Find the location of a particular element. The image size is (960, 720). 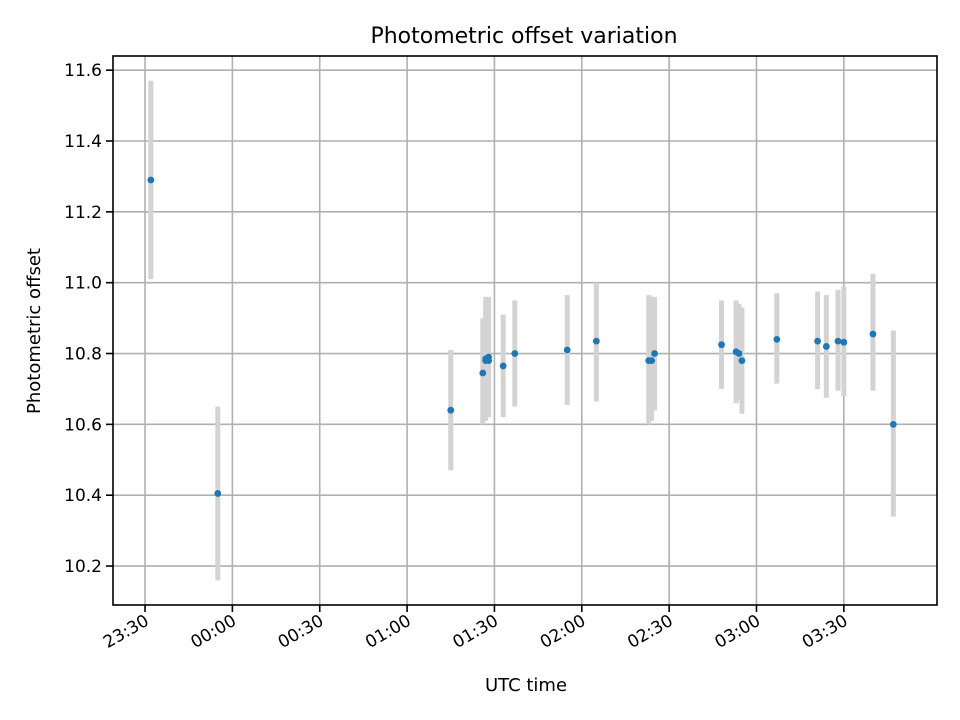

chart-title: Photometric offset variation is located at coordinates (523, 36).